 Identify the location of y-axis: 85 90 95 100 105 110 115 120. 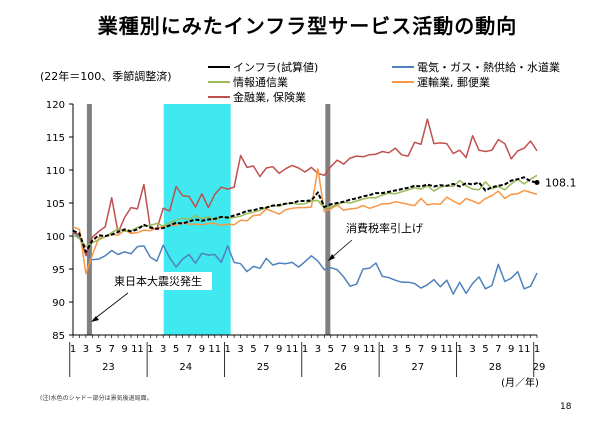
(60, 221).